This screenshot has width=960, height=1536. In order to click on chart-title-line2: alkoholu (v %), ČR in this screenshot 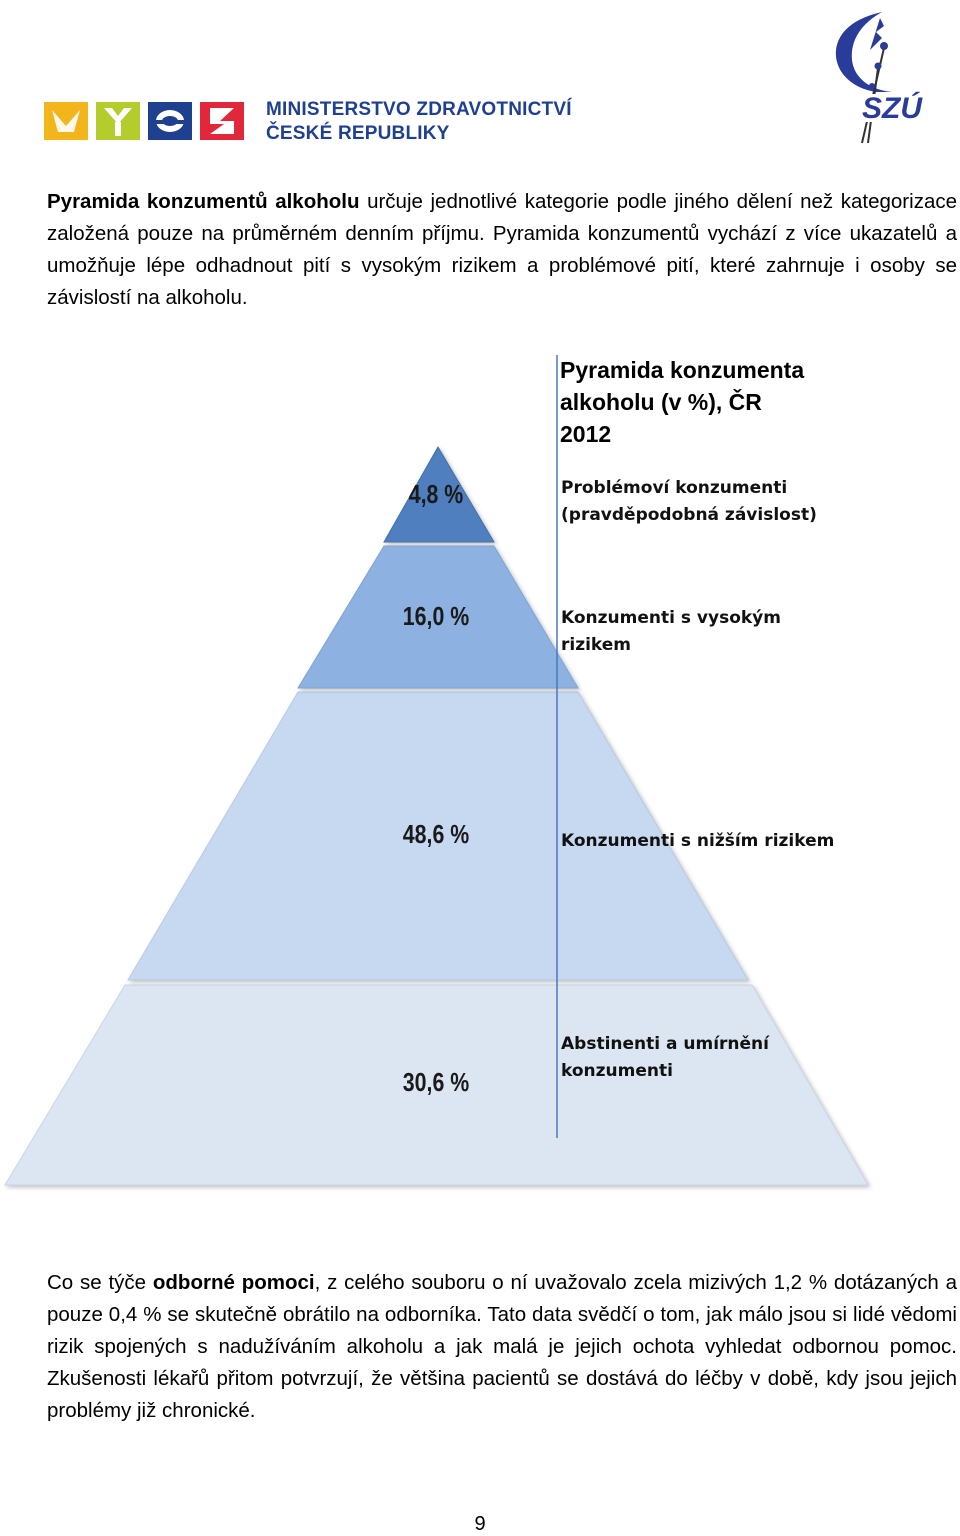, I will do `click(661, 402)`.